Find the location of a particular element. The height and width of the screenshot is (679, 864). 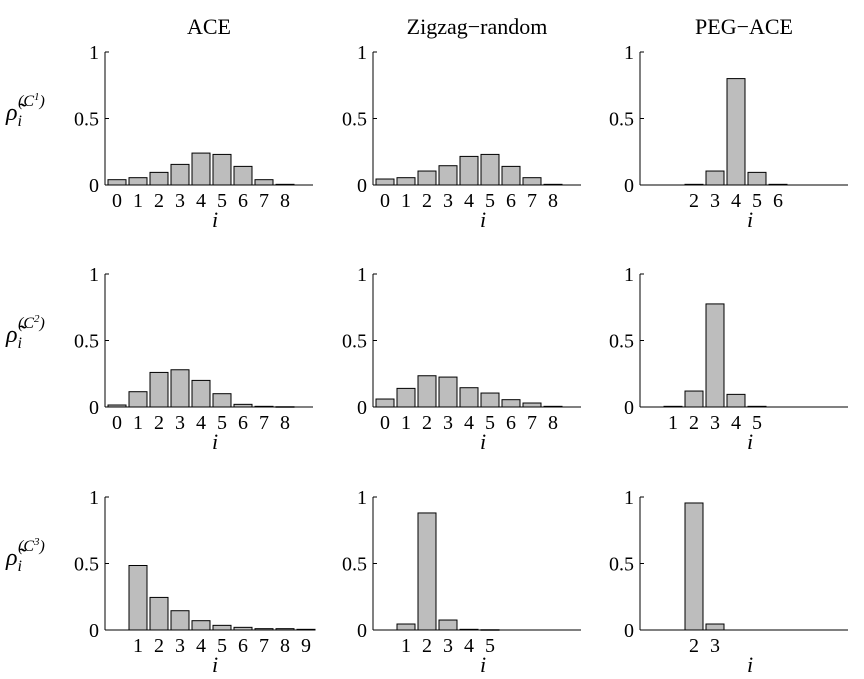

subplot-title: ACE is located at coordinates (209, 26).